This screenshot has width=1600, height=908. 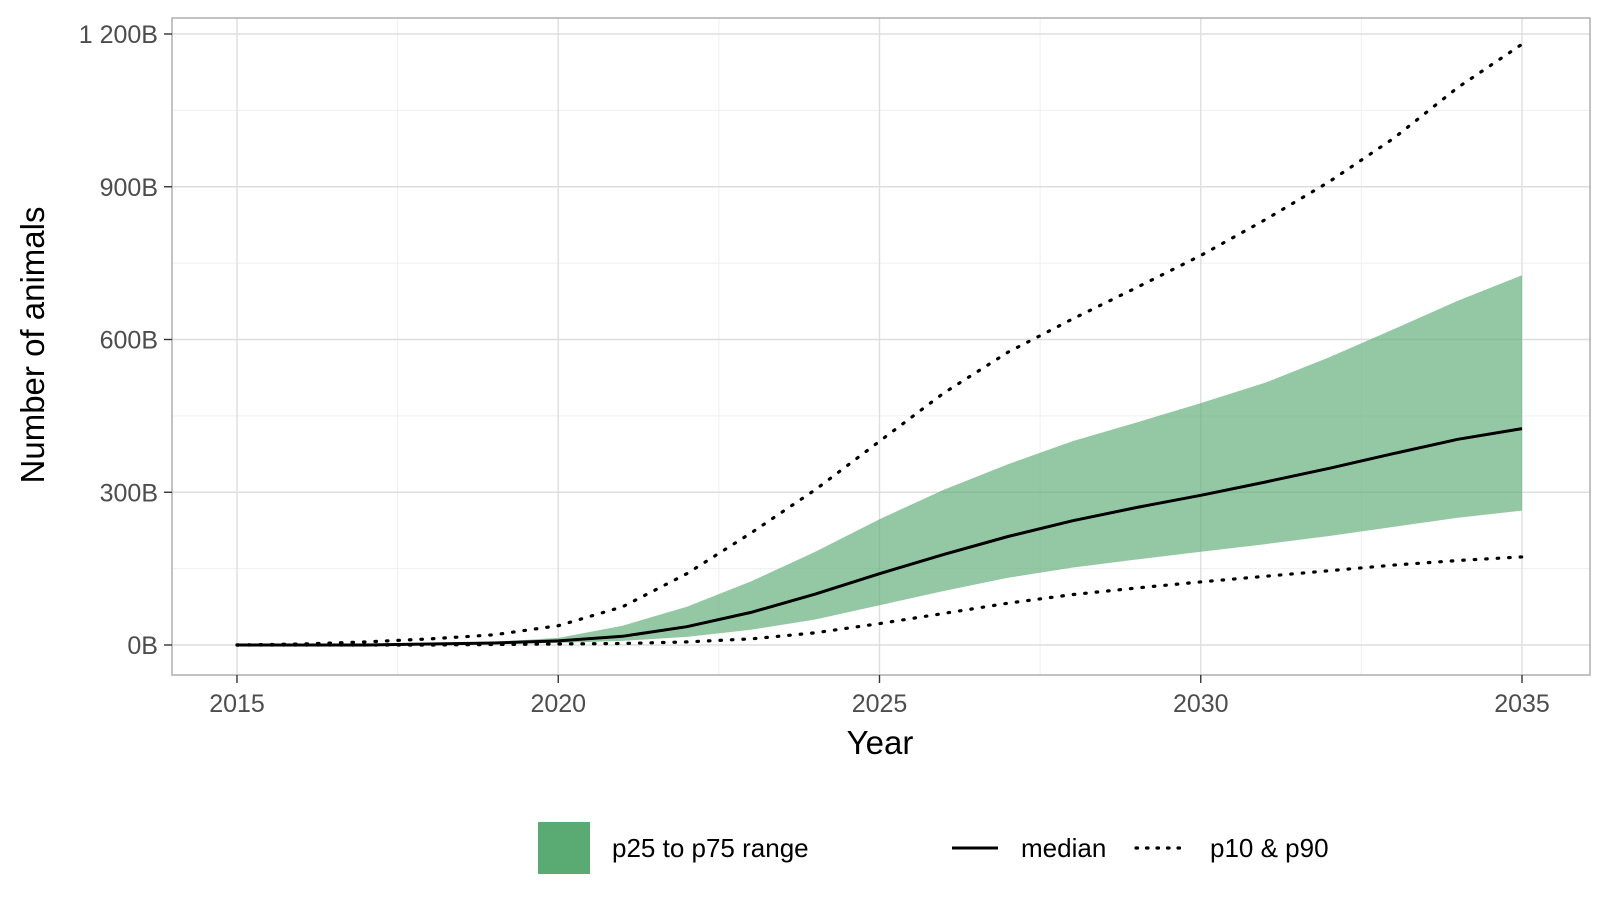 I want to click on y-tick-label: 300B, so click(x=129, y=493).